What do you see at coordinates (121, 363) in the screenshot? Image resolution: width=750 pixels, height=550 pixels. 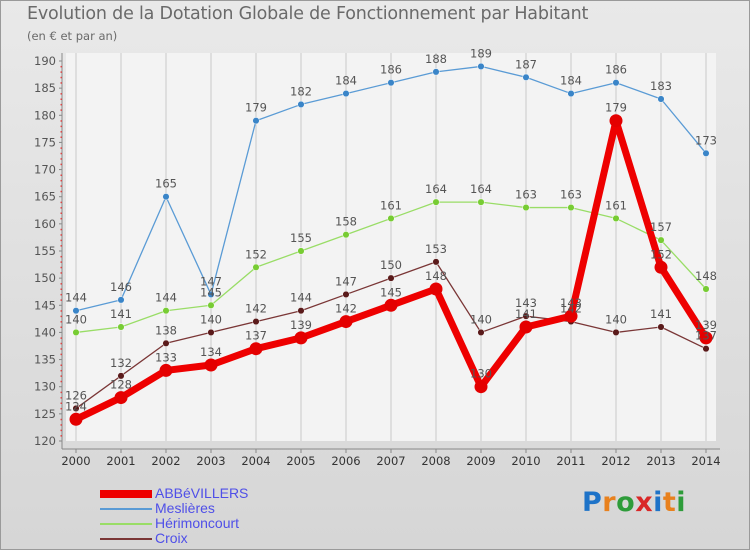 I see `data-label: 132` at bounding box center [121, 363].